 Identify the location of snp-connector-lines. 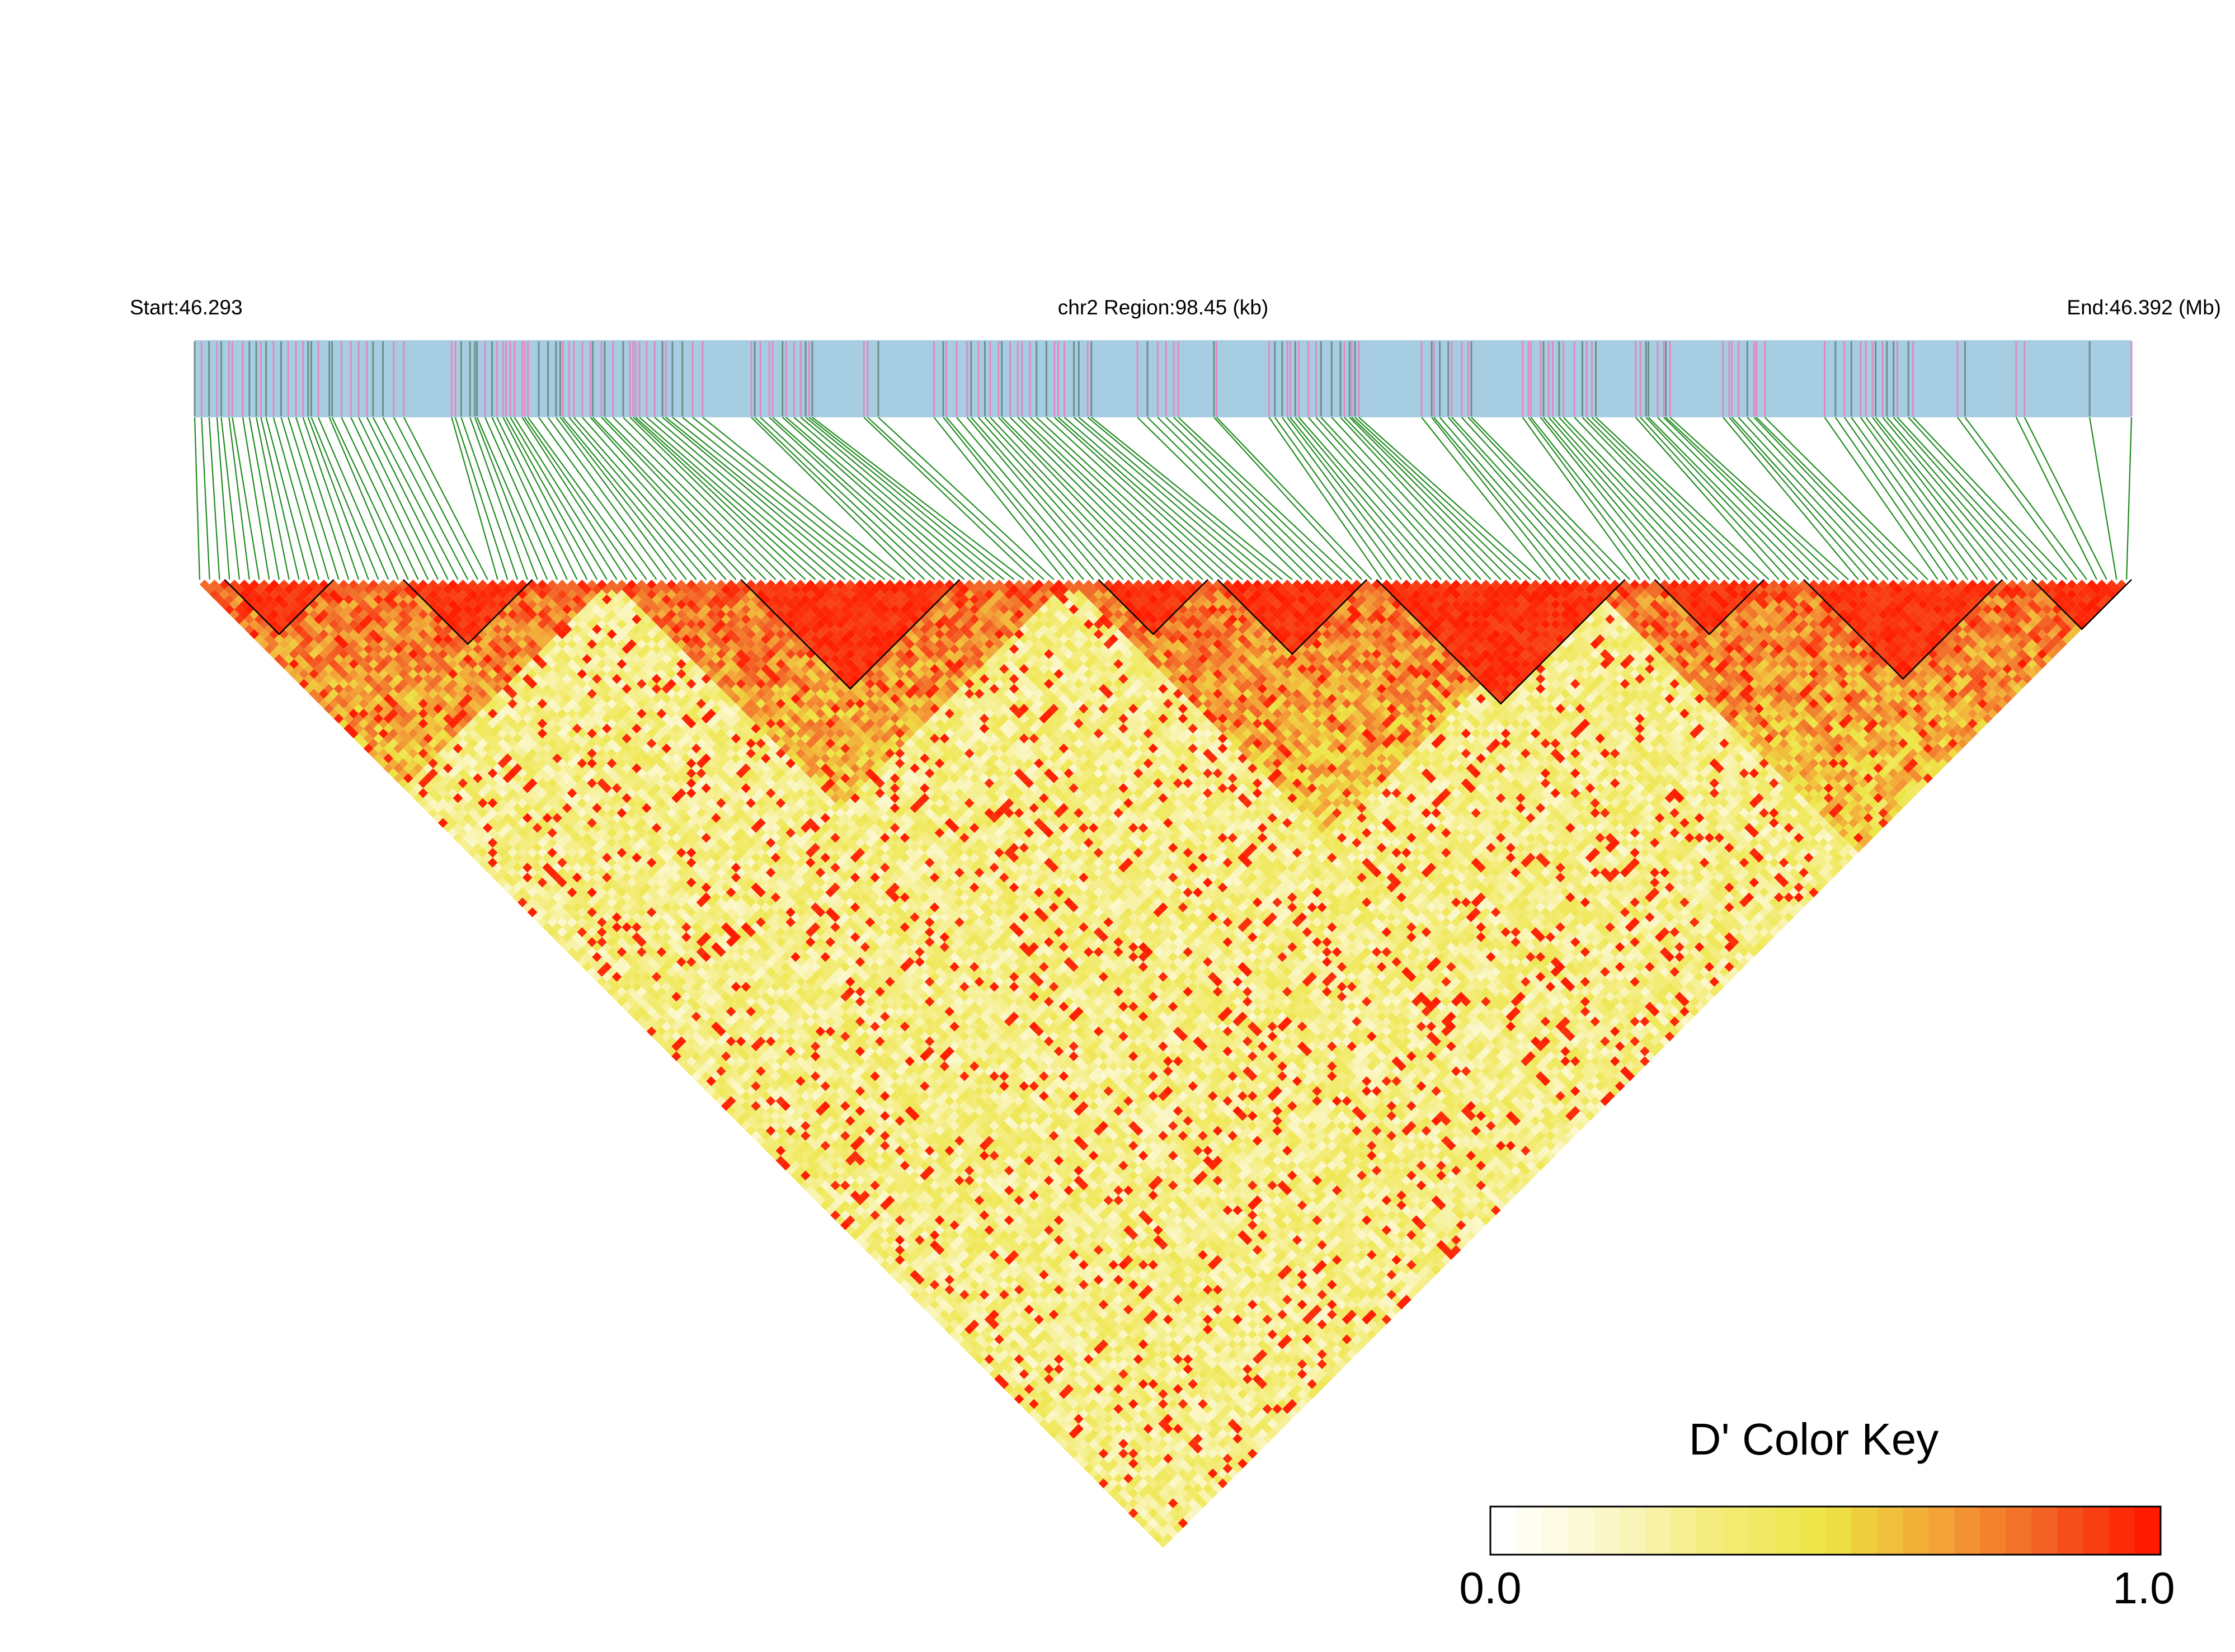
(1163, 499).